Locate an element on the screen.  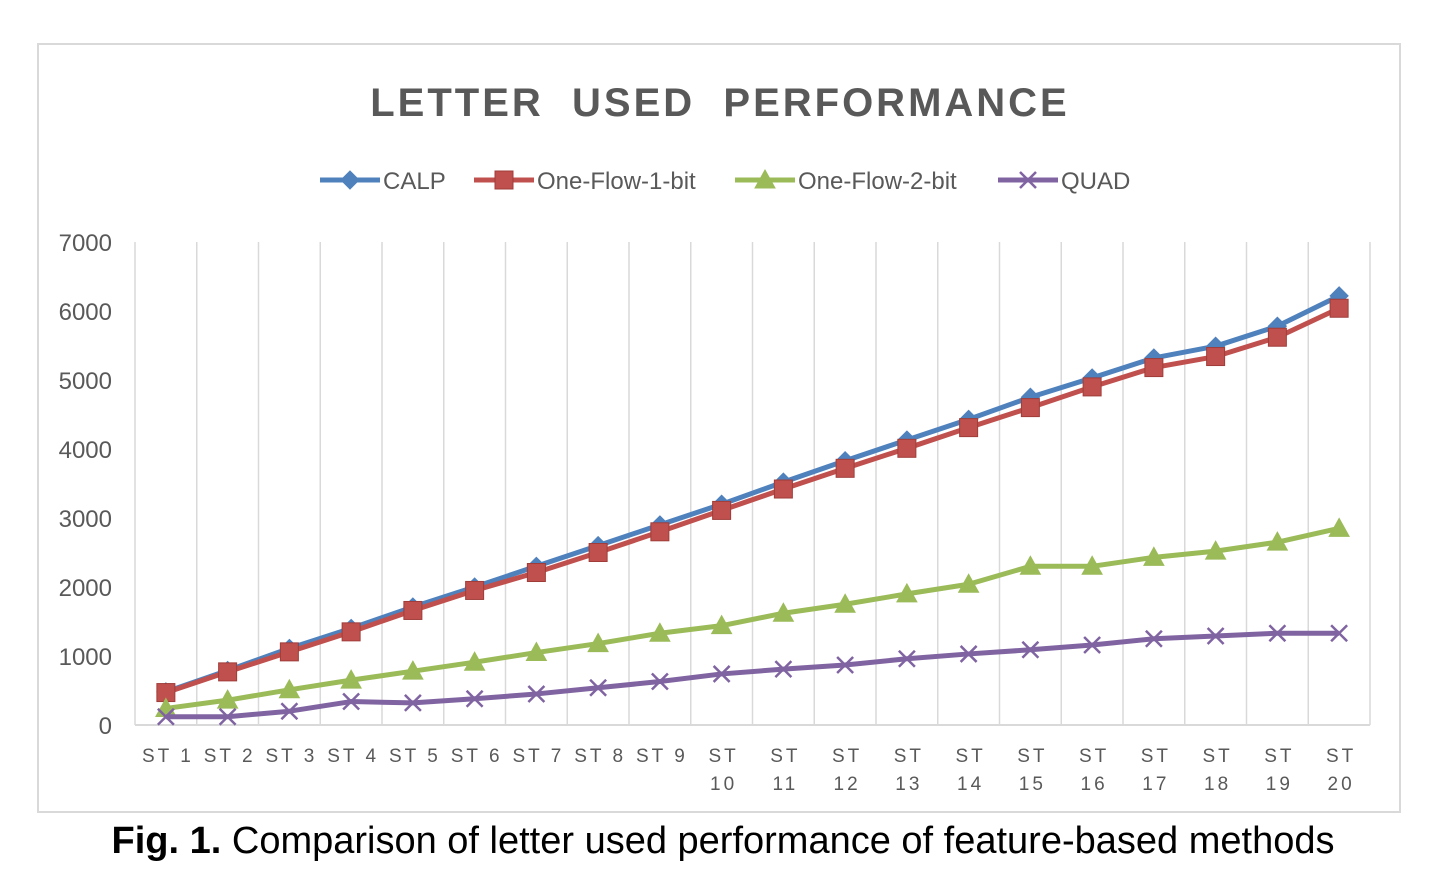
x-tick-label: ST 6 is located at coordinates (477, 756).